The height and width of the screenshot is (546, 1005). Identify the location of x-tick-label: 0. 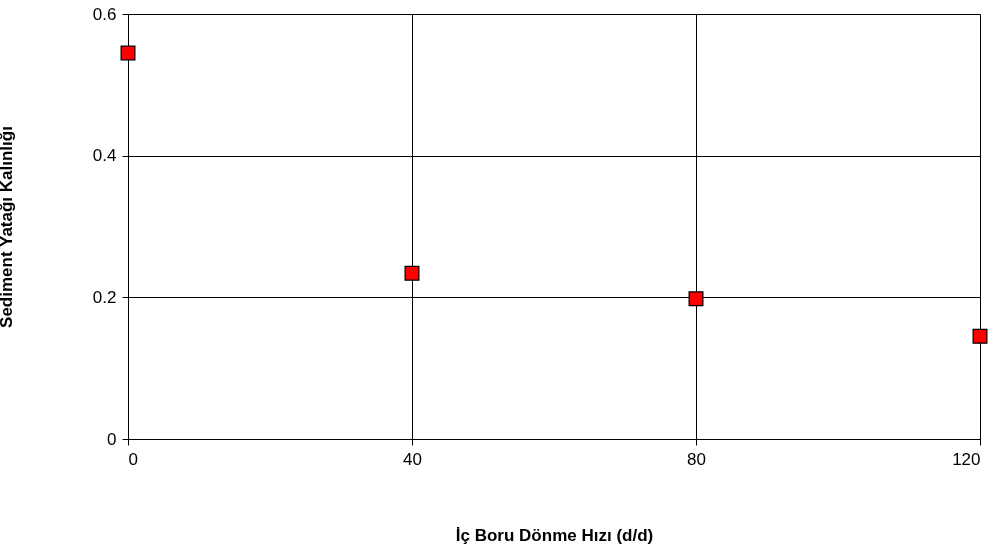
(133, 459).